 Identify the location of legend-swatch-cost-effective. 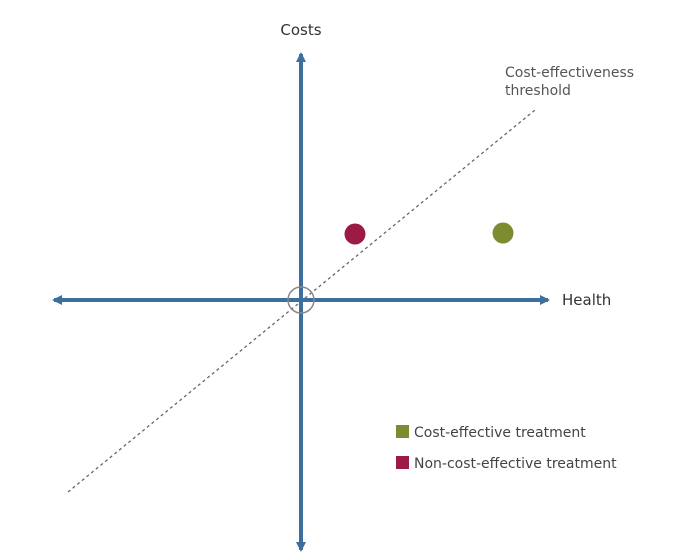
(402, 431).